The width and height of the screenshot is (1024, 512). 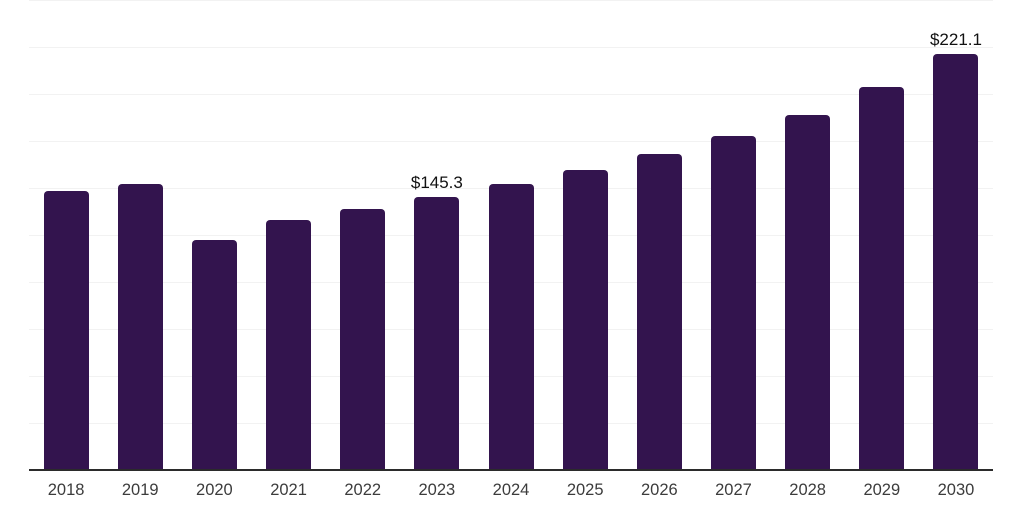 I want to click on bar-slot-2026, so click(x=659, y=235).